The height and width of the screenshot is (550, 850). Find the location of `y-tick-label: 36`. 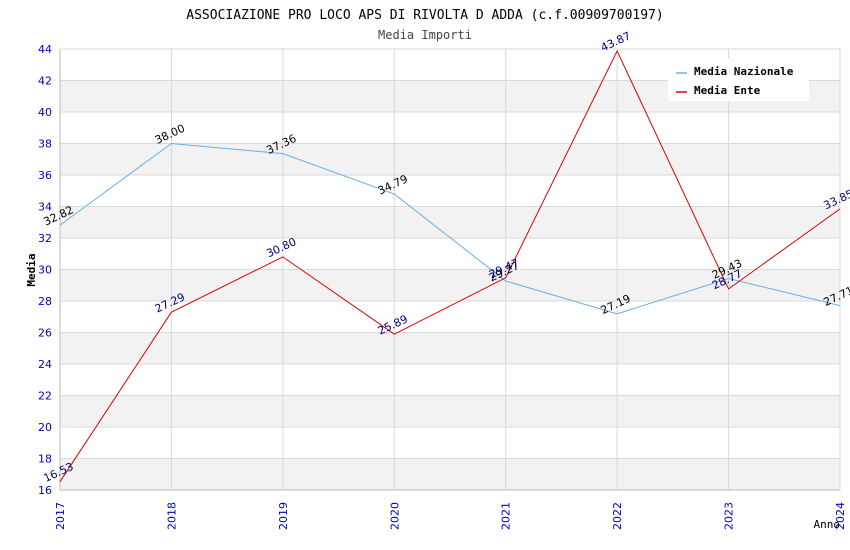

y-tick-label: 36 is located at coordinates (45, 175).